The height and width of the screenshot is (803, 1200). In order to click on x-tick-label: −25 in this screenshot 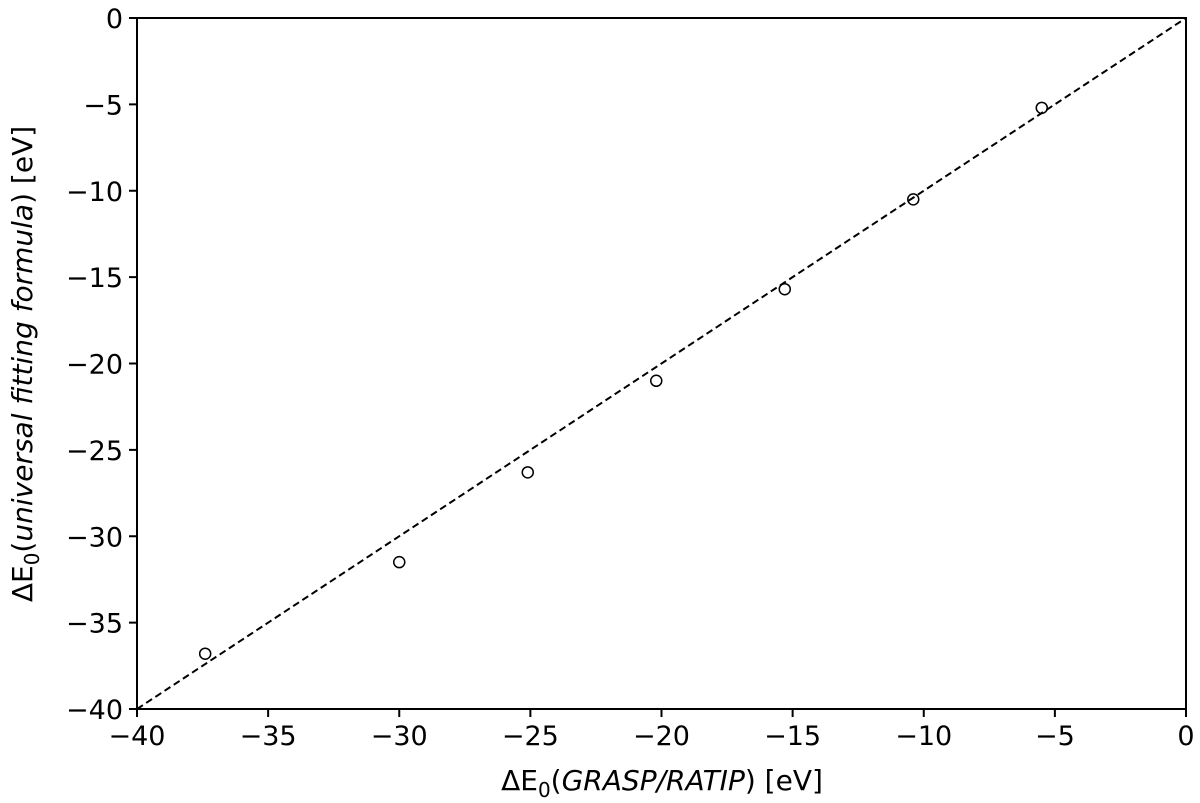, I will do `click(530, 736)`.